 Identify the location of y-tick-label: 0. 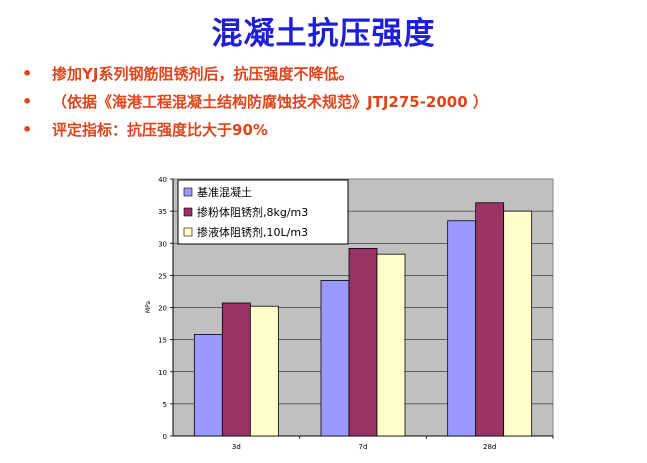
(165, 437).